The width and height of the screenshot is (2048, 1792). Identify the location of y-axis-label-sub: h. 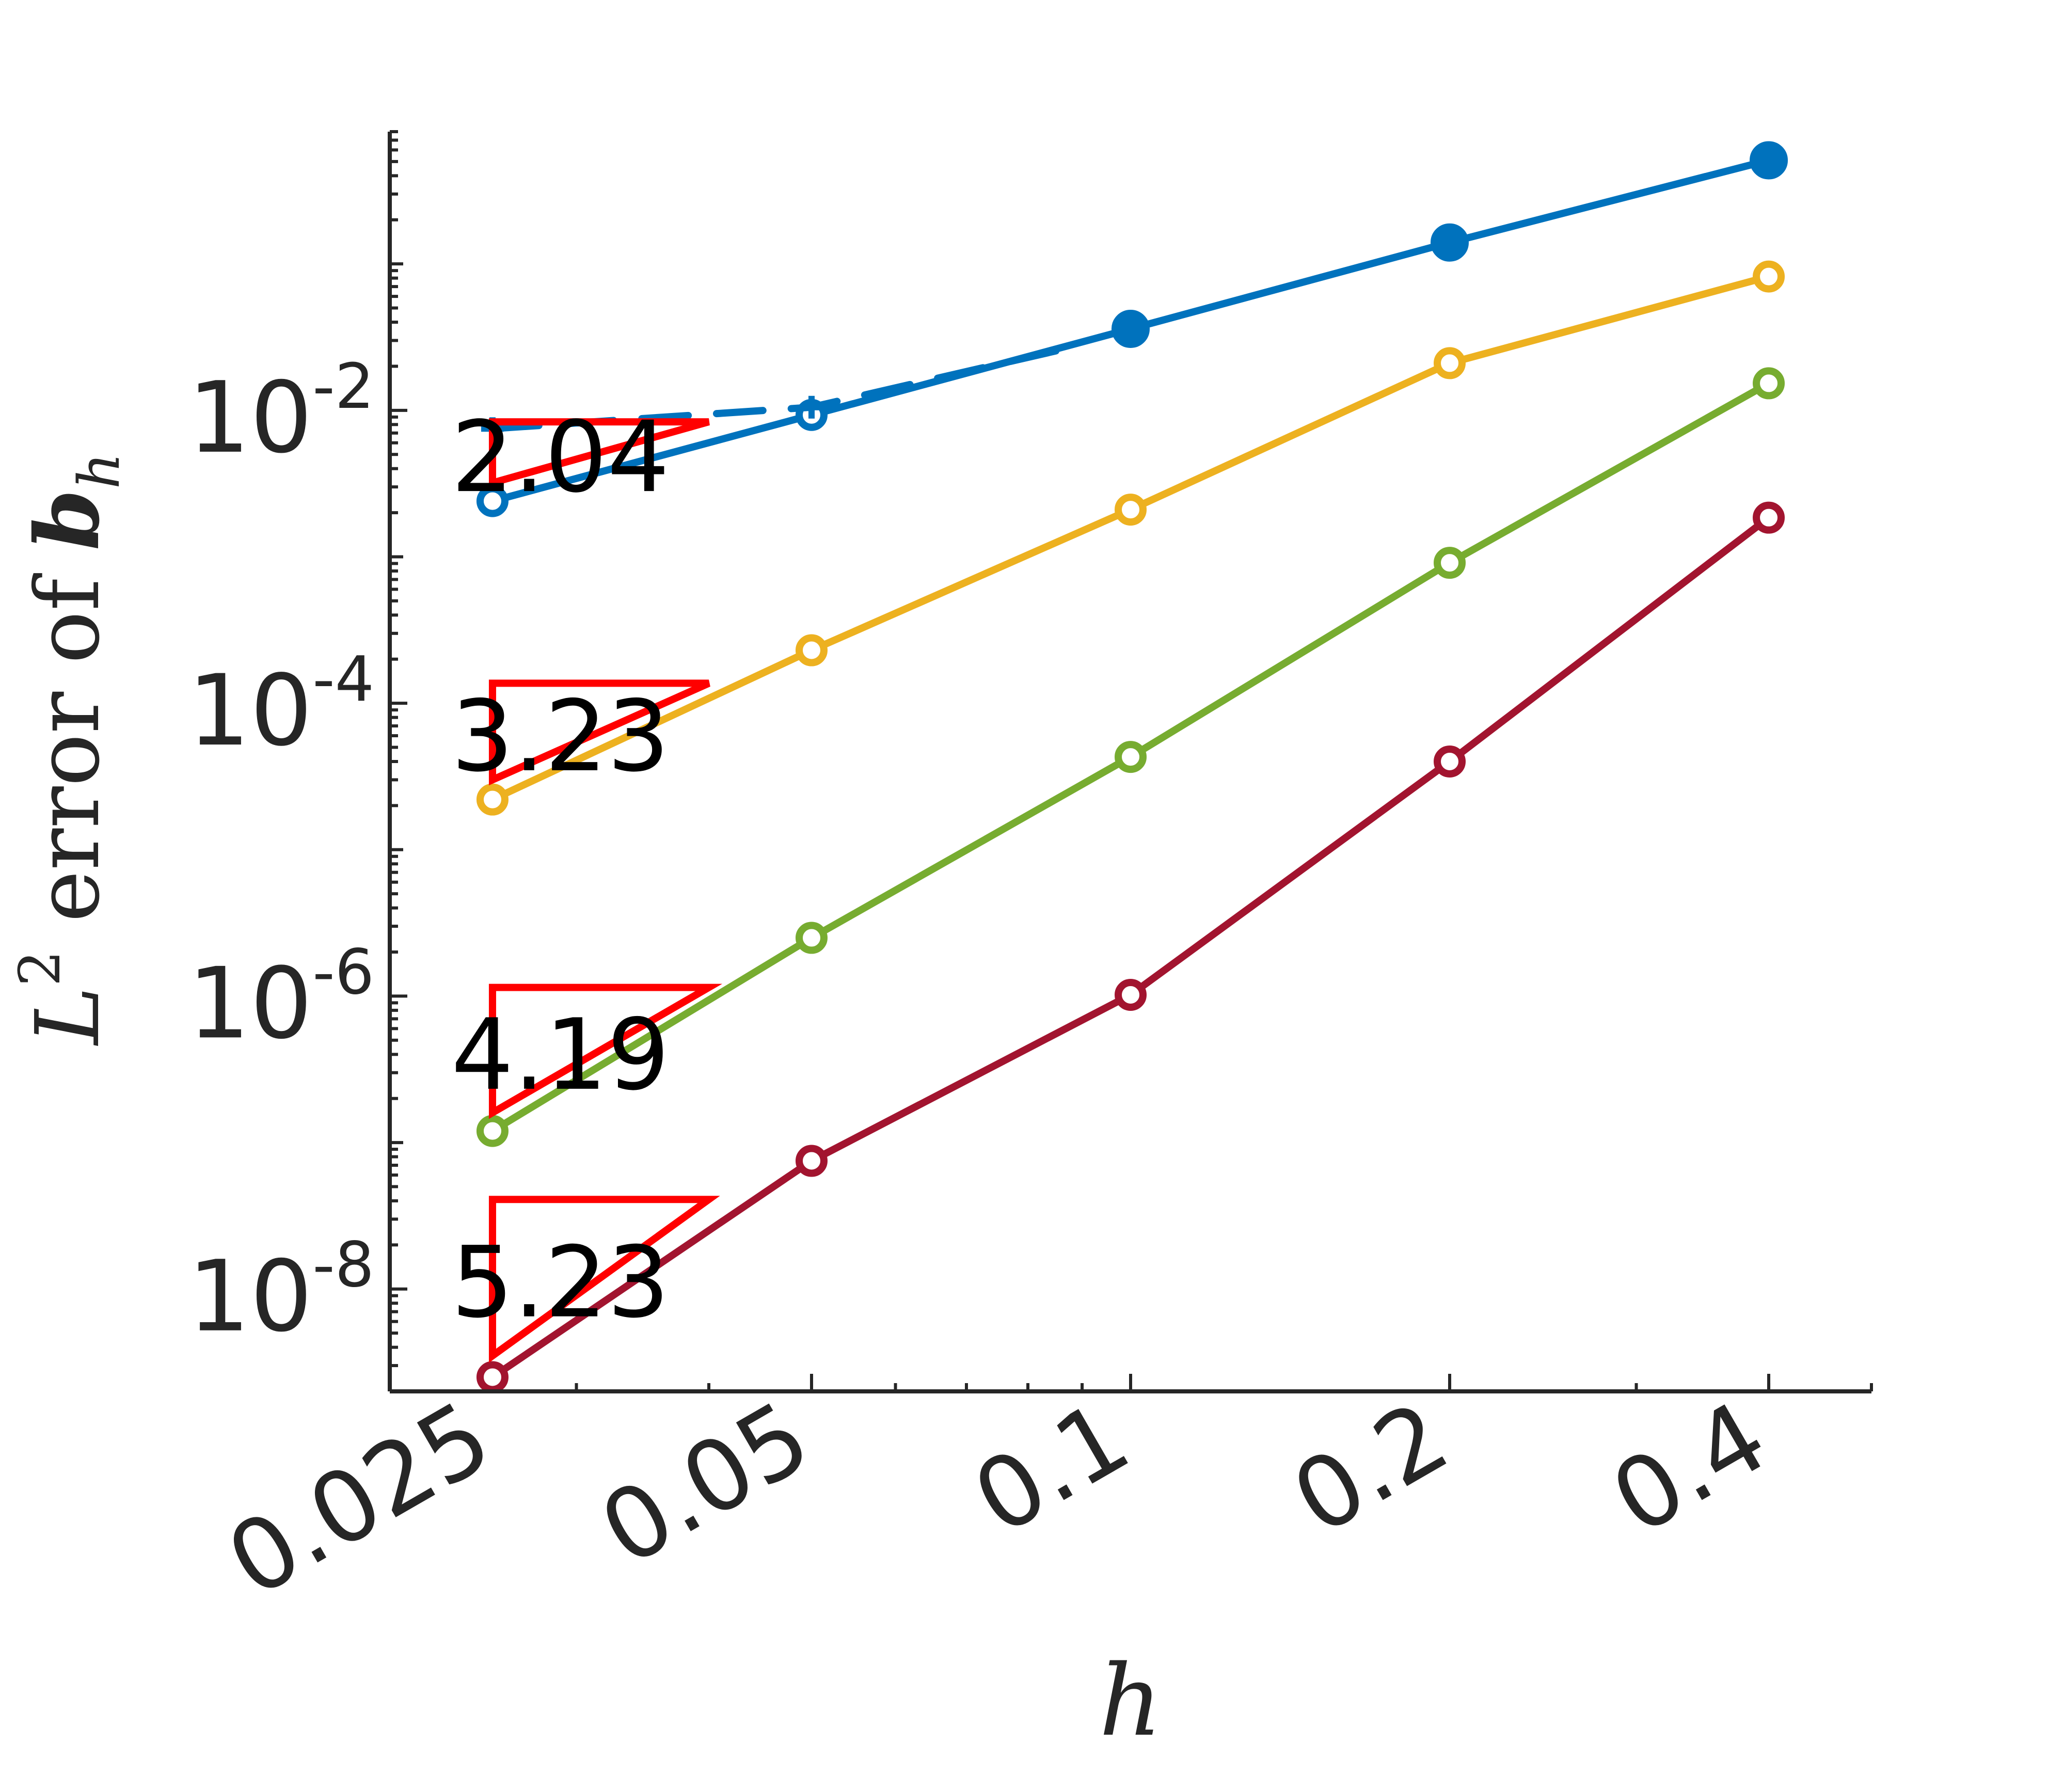
(99, 471).